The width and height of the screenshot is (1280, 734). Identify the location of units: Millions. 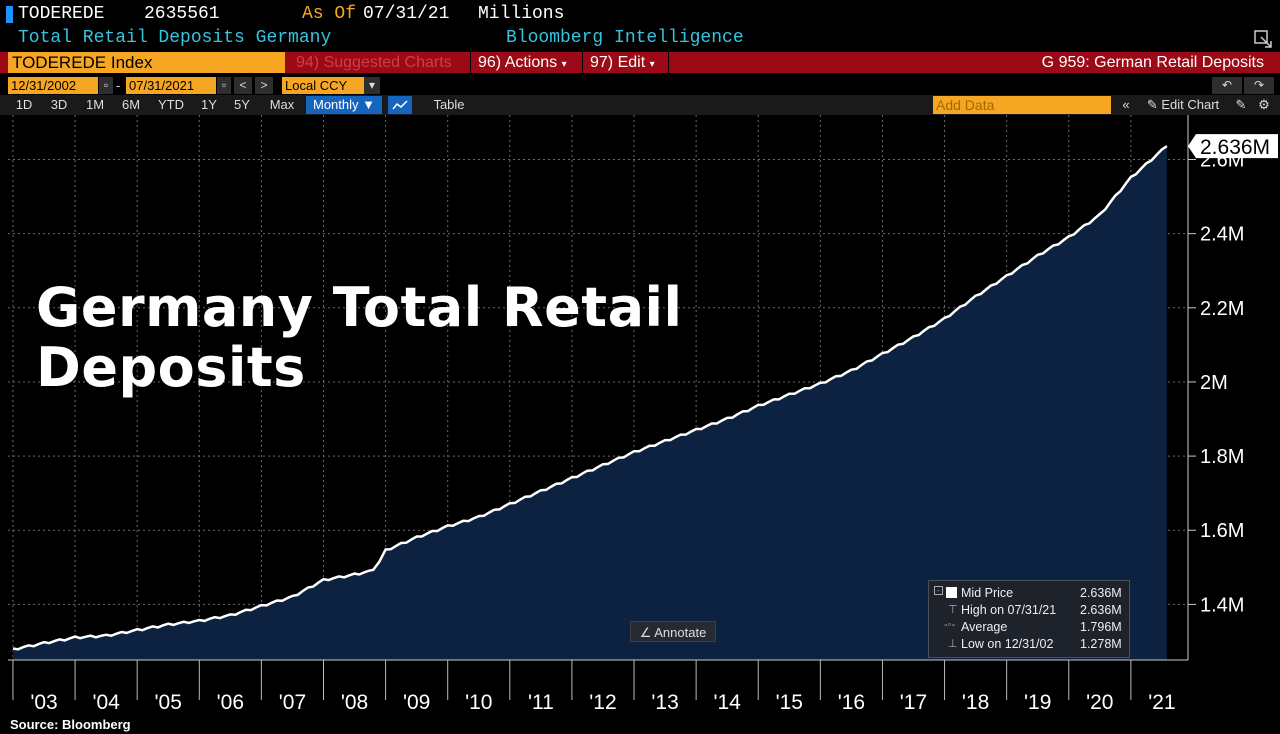
(521, 14).